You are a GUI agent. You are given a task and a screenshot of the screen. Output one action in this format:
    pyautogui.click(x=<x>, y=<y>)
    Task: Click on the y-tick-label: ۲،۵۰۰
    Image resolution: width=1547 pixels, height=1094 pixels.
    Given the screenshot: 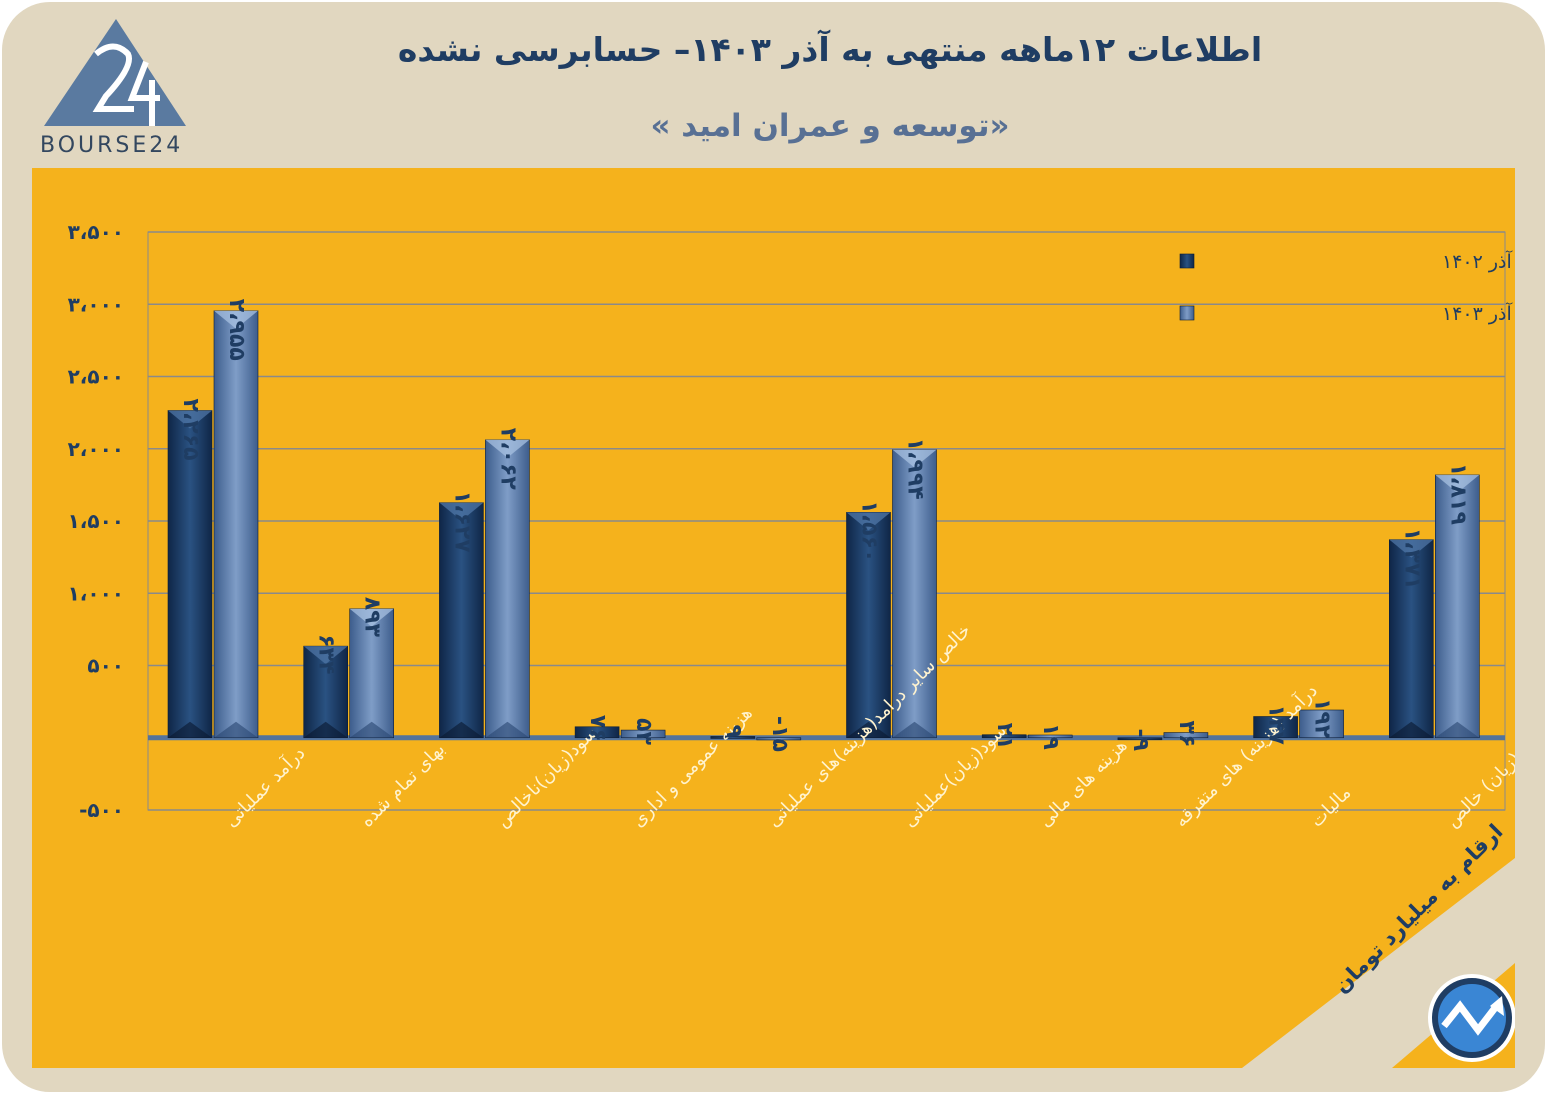 What is the action you would take?
    pyautogui.click(x=96, y=377)
    